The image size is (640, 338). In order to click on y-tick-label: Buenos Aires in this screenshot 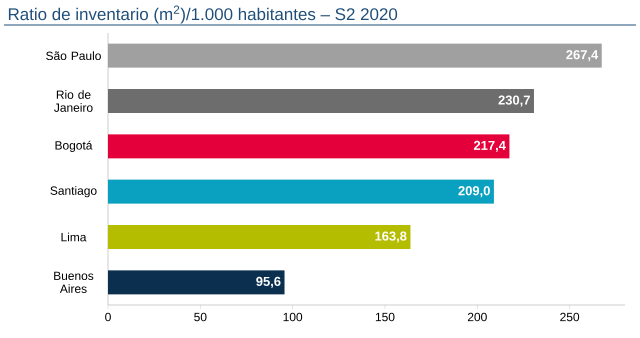, I will do `click(74, 282)`.